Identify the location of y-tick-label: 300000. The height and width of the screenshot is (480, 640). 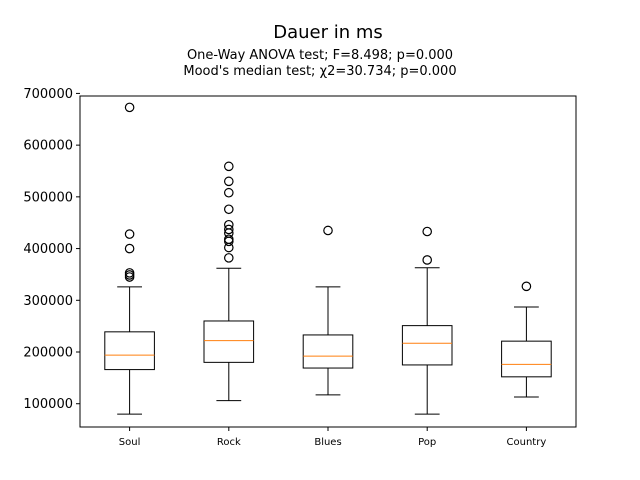
(48, 301).